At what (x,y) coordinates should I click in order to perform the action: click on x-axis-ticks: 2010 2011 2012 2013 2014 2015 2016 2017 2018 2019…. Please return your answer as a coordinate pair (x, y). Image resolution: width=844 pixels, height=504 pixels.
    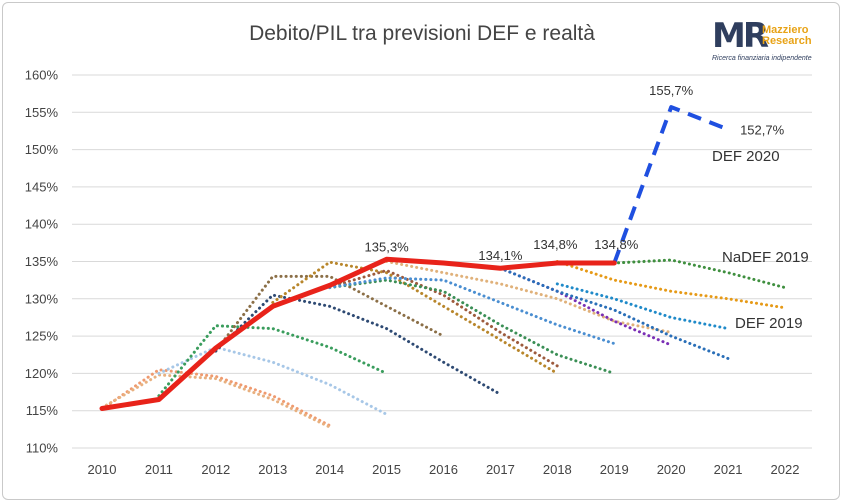
    Looking at the image, I should click on (444, 469).